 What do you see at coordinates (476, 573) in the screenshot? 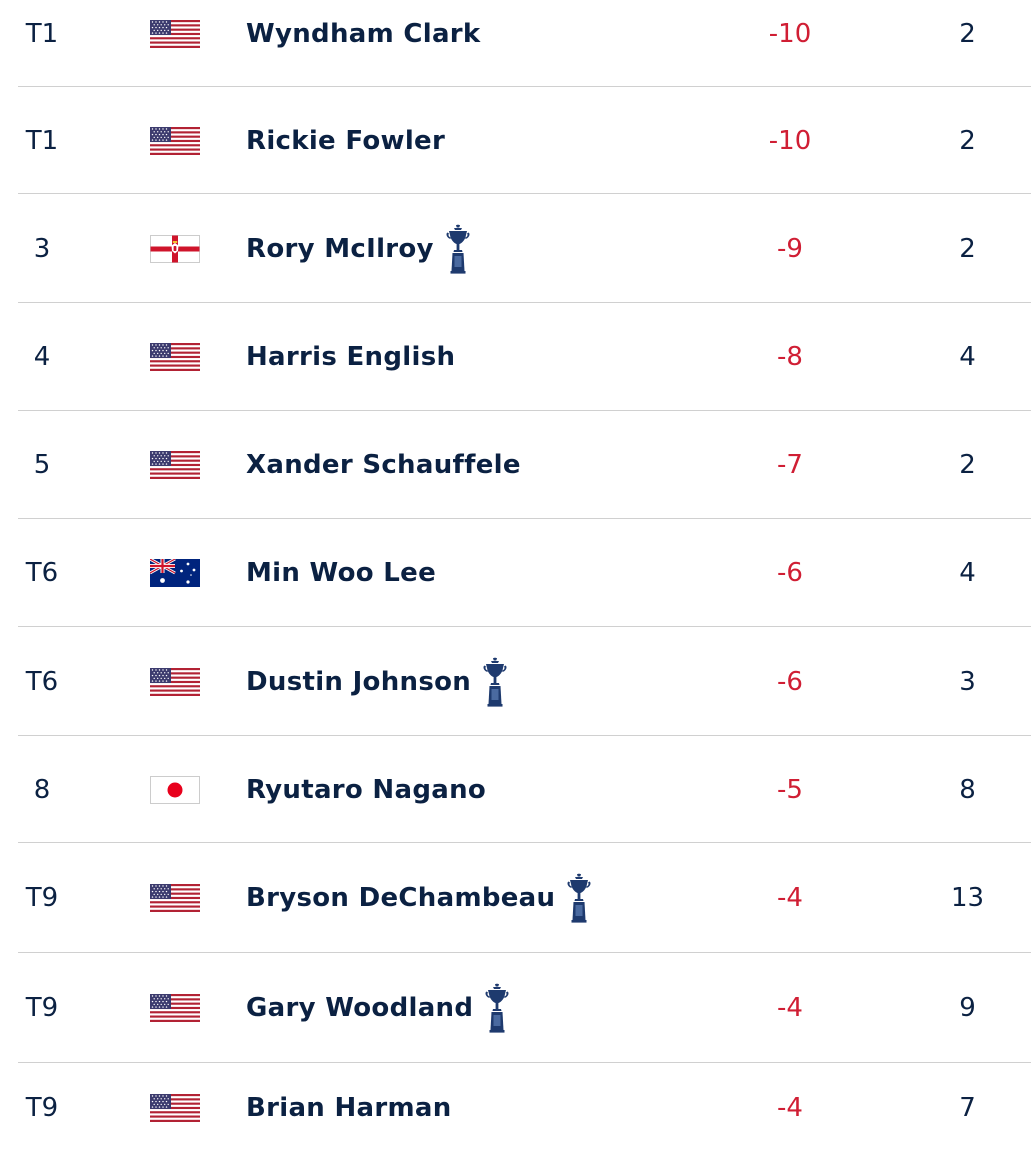
I see `player-cell: Min Woo Lee` at bounding box center [476, 573].